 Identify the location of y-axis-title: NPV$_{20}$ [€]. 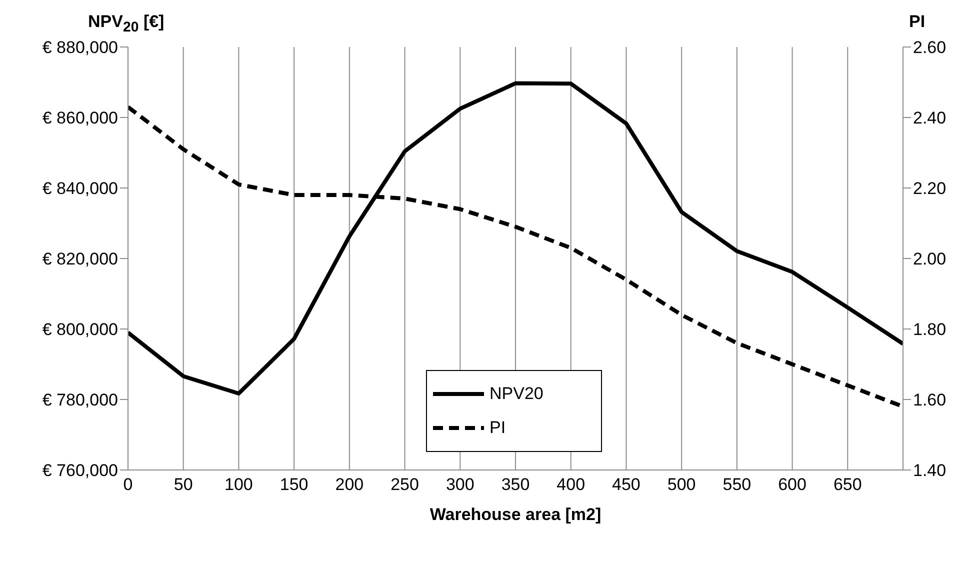
(126, 24).